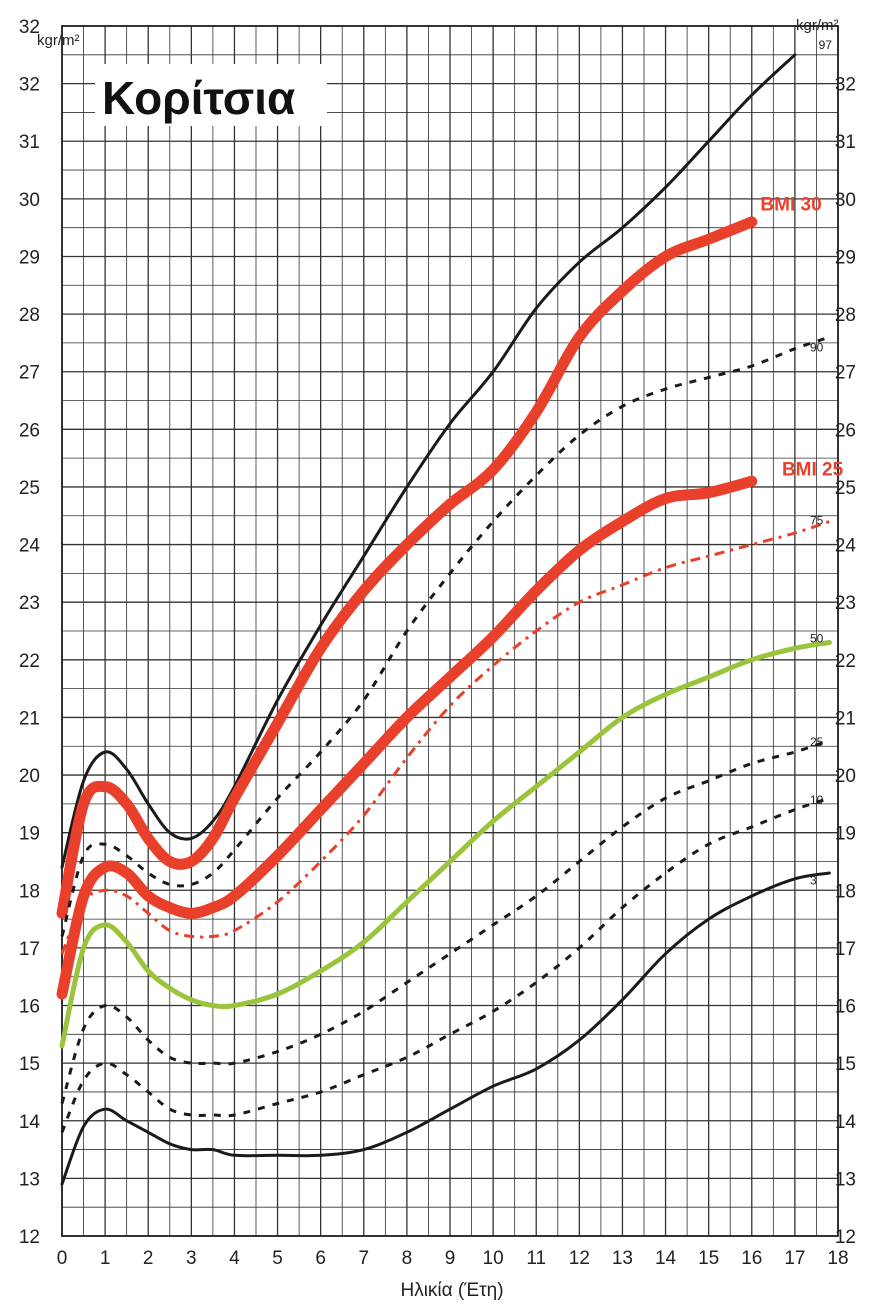 Image resolution: width=873 pixels, height=1305 pixels. What do you see at coordinates (29, 142) in the screenshot?
I see `y-tick-label-left: 31` at bounding box center [29, 142].